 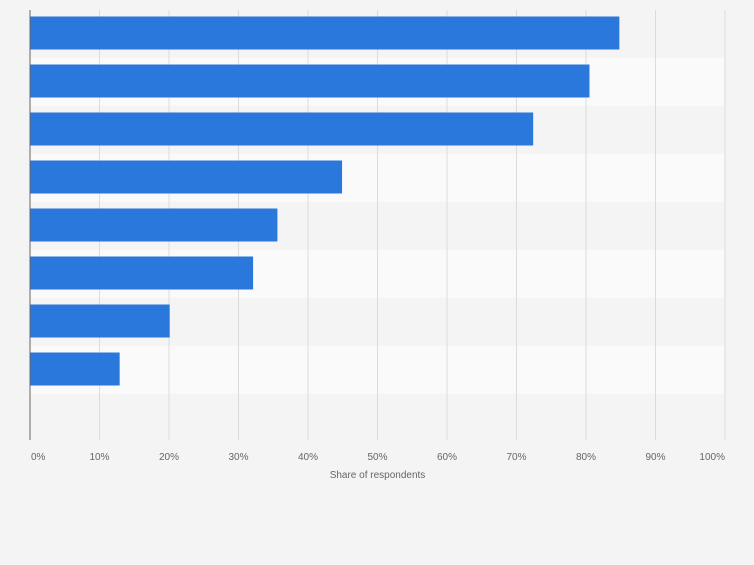 What do you see at coordinates (516, 457) in the screenshot?
I see `x-tick-label: 70%` at bounding box center [516, 457].